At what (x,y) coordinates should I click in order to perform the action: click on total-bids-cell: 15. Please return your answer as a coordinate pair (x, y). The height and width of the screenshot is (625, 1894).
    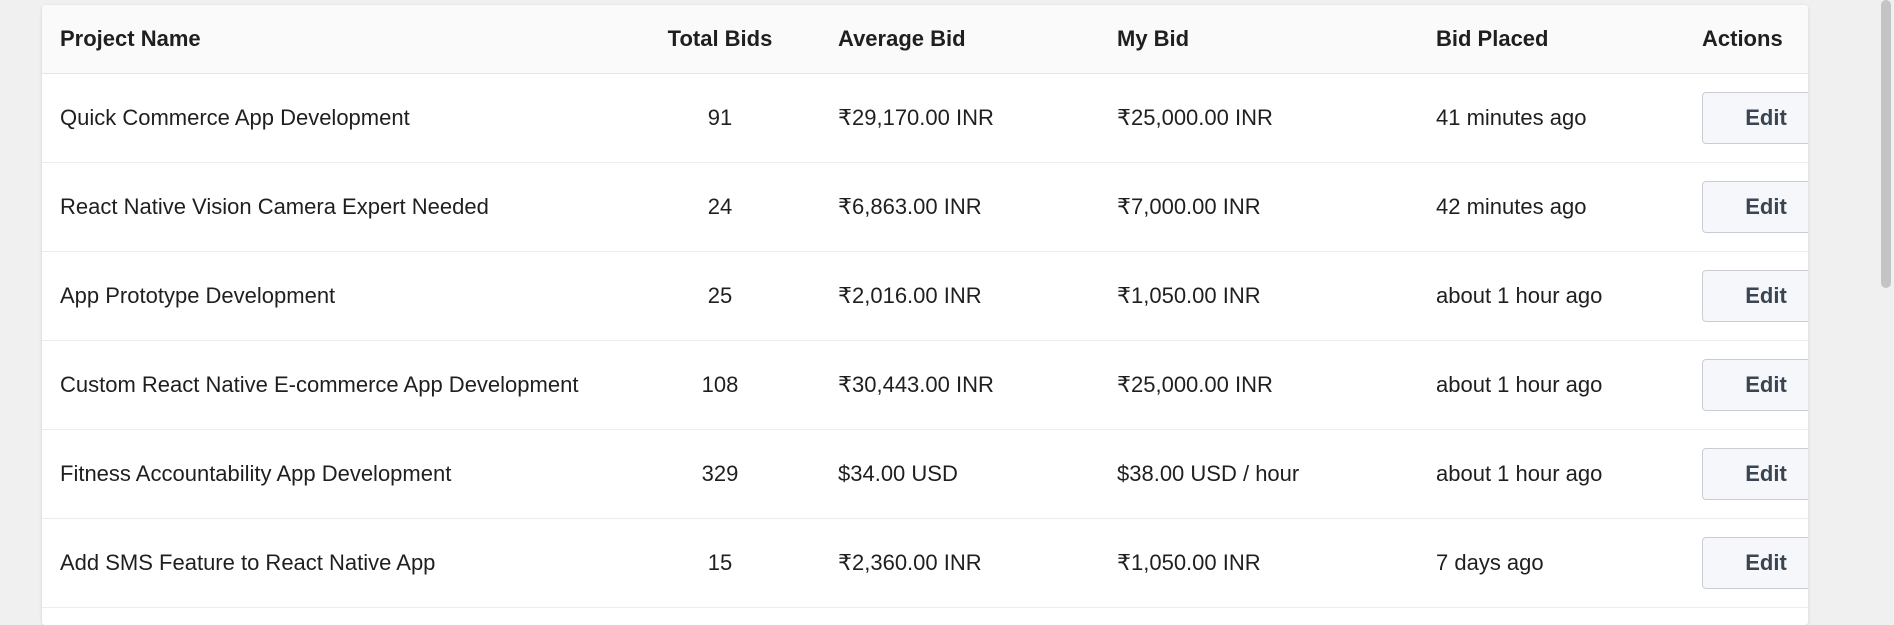
    Looking at the image, I should click on (720, 563).